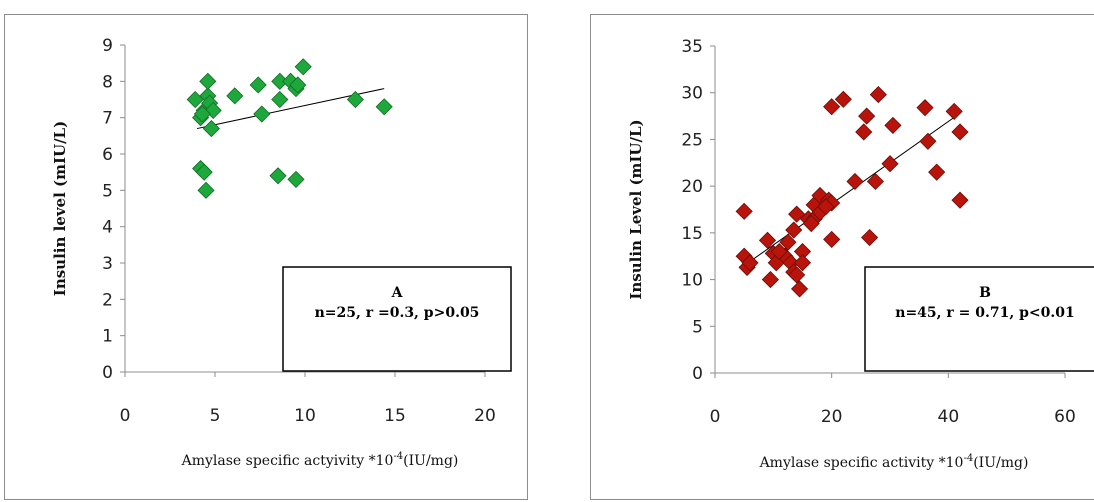 This screenshot has width=1094, height=502. I want to click on x-tick-label: 60, so click(1065, 417).